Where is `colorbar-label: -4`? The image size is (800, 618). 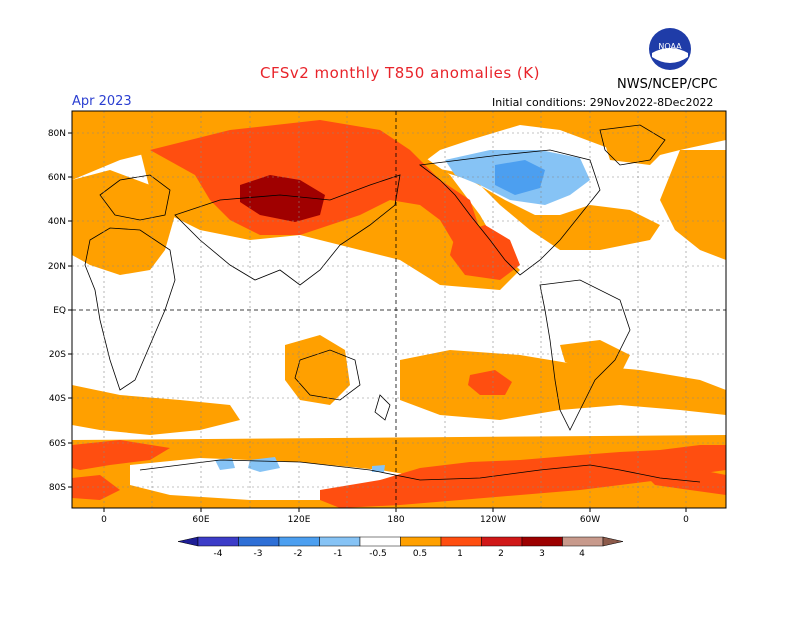
colorbar-label: -4 is located at coordinates (218, 554).